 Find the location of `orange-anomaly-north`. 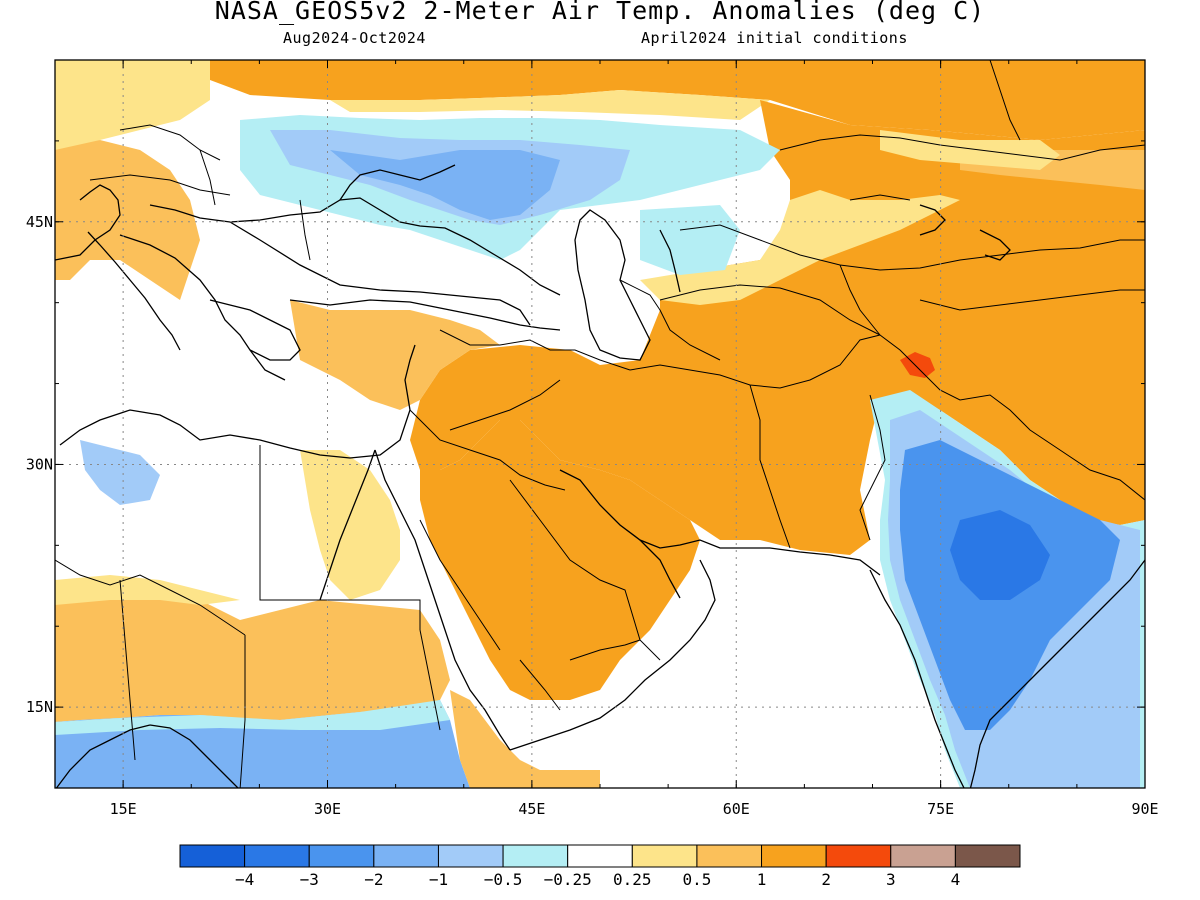

orange-anomaly-north is located at coordinates (677, 100).